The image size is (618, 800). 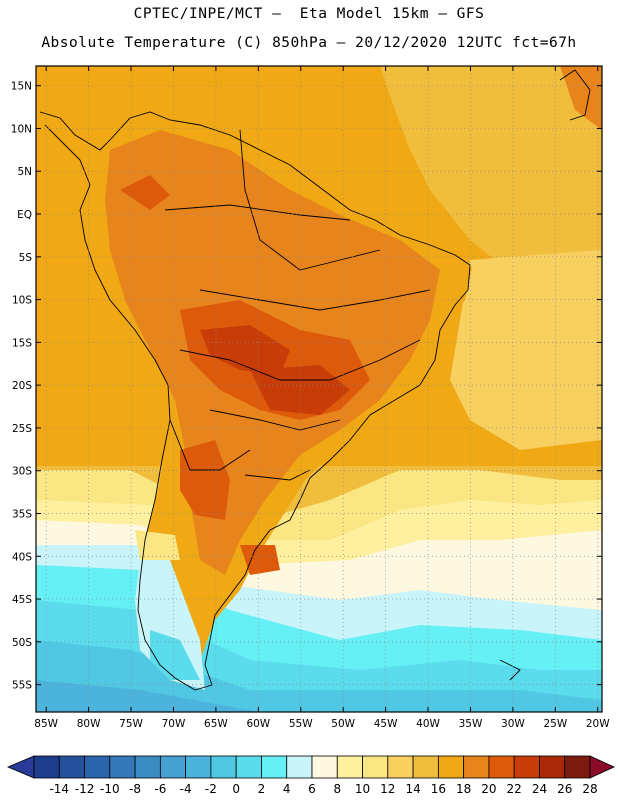 What do you see at coordinates (471, 724) in the screenshot?
I see `lon-label: 35W` at bounding box center [471, 724].